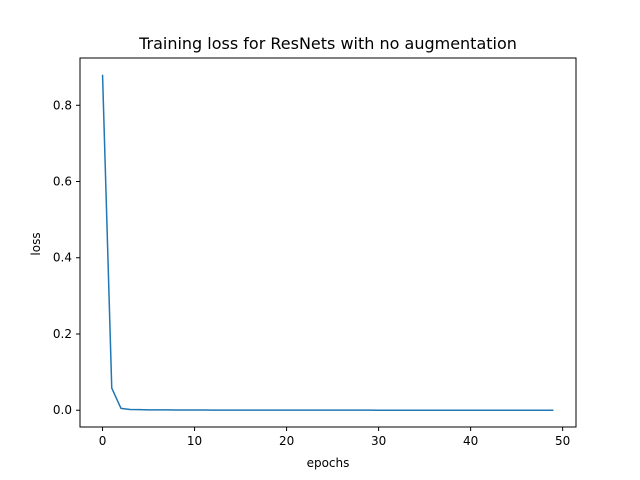  Describe the element at coordinates (328, 463) in the screenshot. I see `x-axis-label: epochs` at that location.